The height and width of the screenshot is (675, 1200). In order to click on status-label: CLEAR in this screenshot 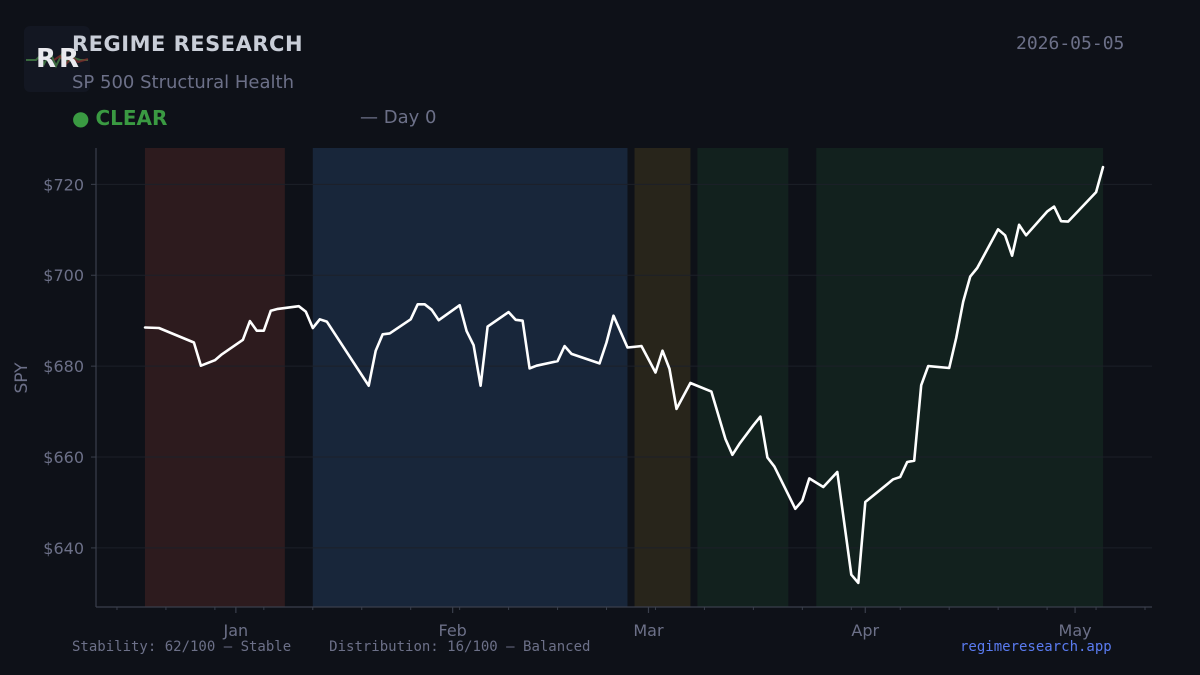, I will do `click(131, 118)`.